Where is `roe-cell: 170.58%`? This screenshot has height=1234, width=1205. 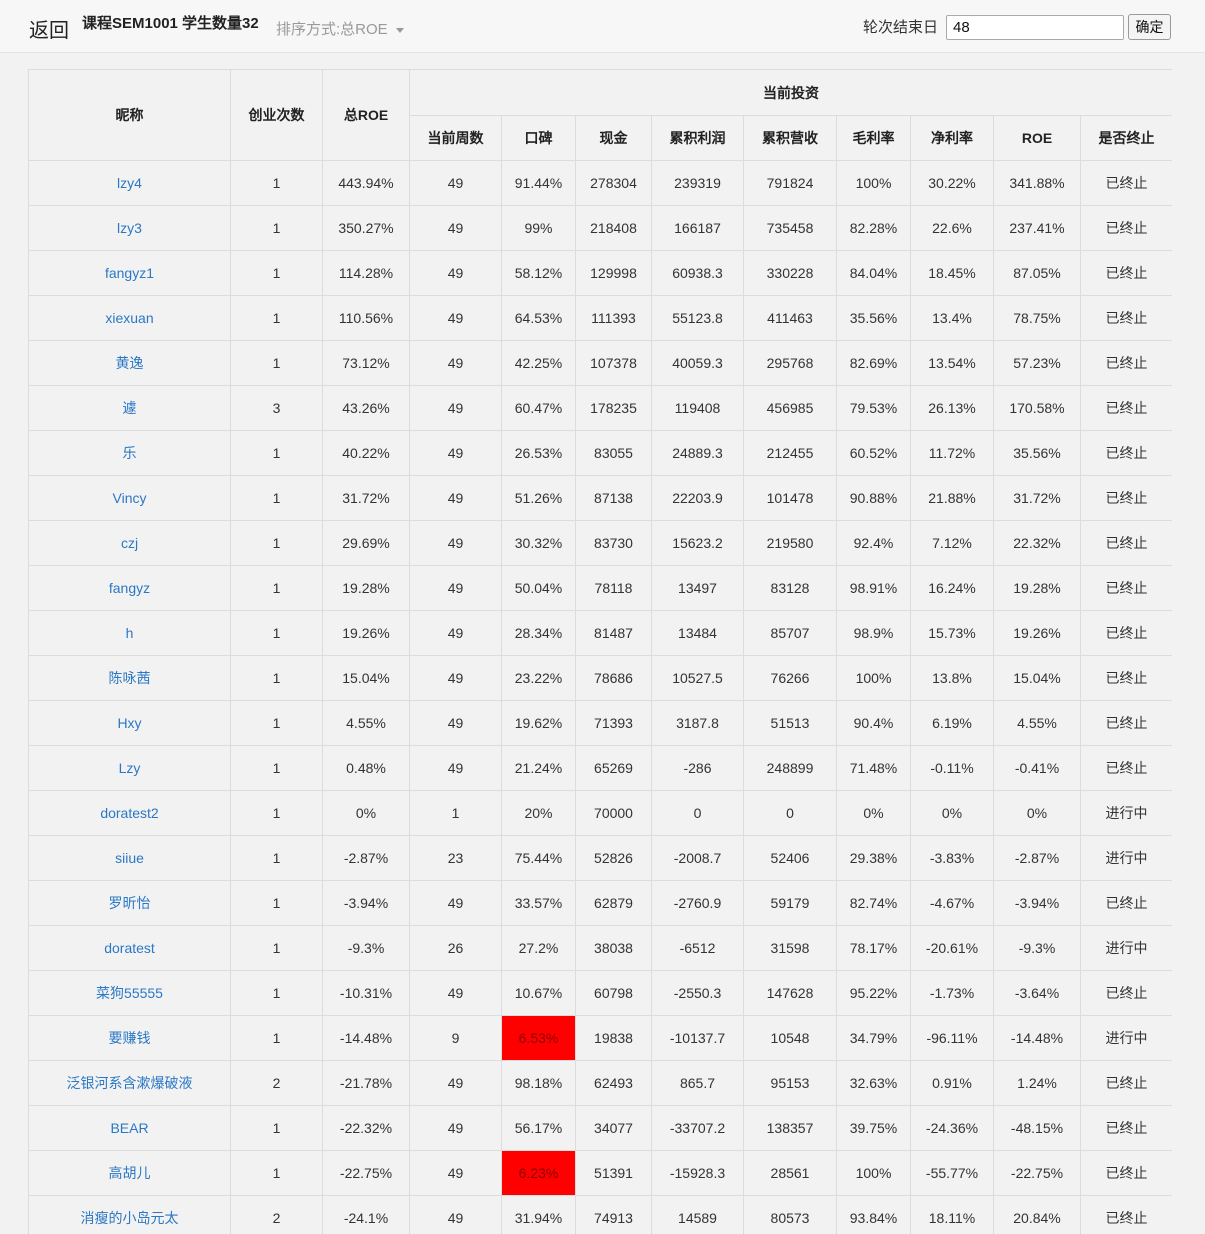 roe-cell: 170.58% is located at coordinates (1037, 408).